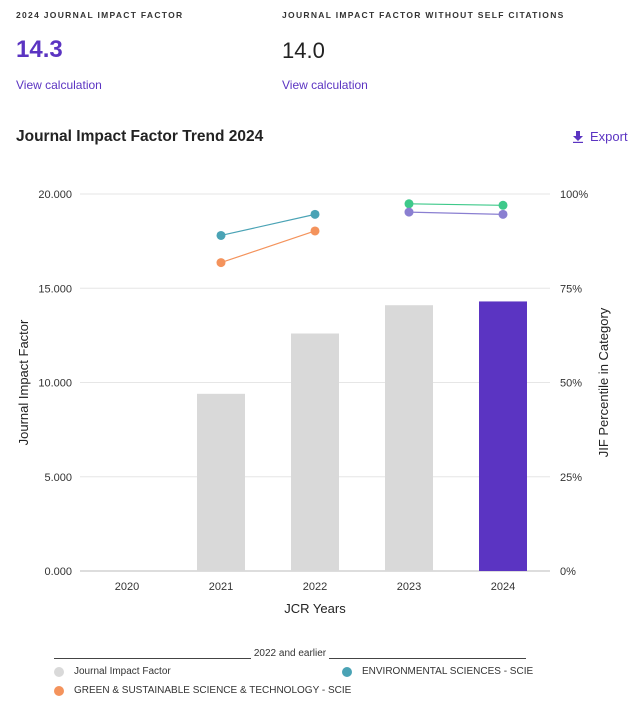 The height and width of the screenshot is (708, 639). Describe the element at coordinates (574, 195) in the screenshot. I see `y2-tick-label: 100%` at that location.